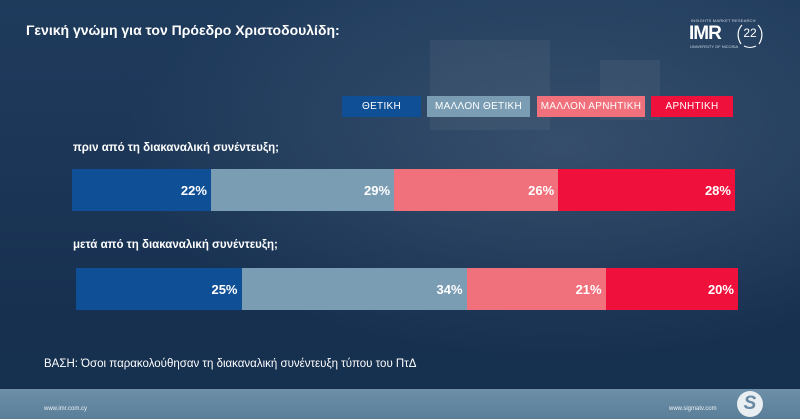 This screenshot has height=419, width=800. What do you see at coordinates (354, 289) in the screenshot?
I see `bar-segment-rather-positive: 34%` at bounding box center [354, 289].